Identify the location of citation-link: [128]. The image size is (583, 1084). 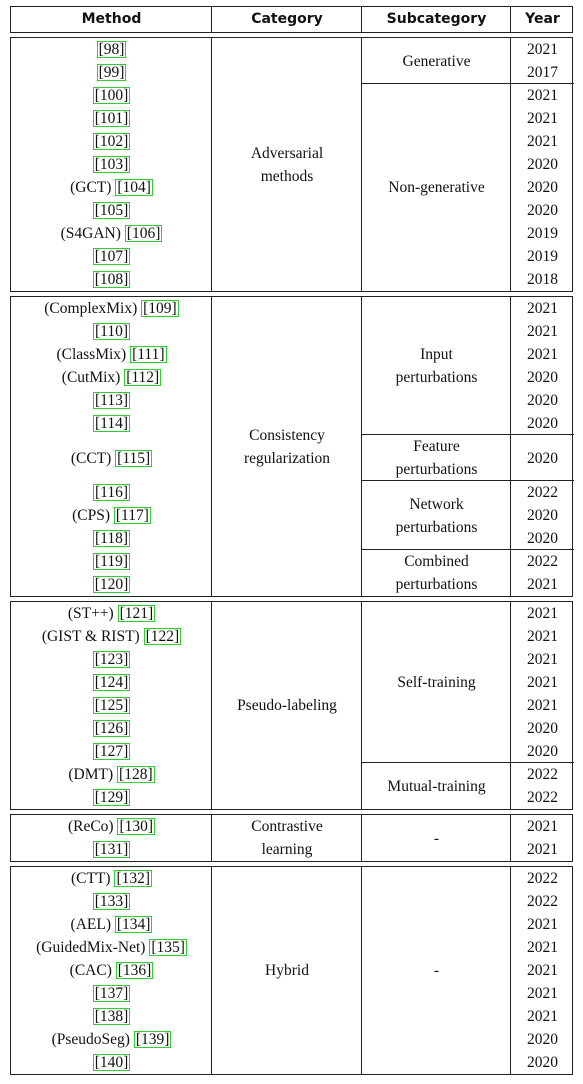
(136, 774).